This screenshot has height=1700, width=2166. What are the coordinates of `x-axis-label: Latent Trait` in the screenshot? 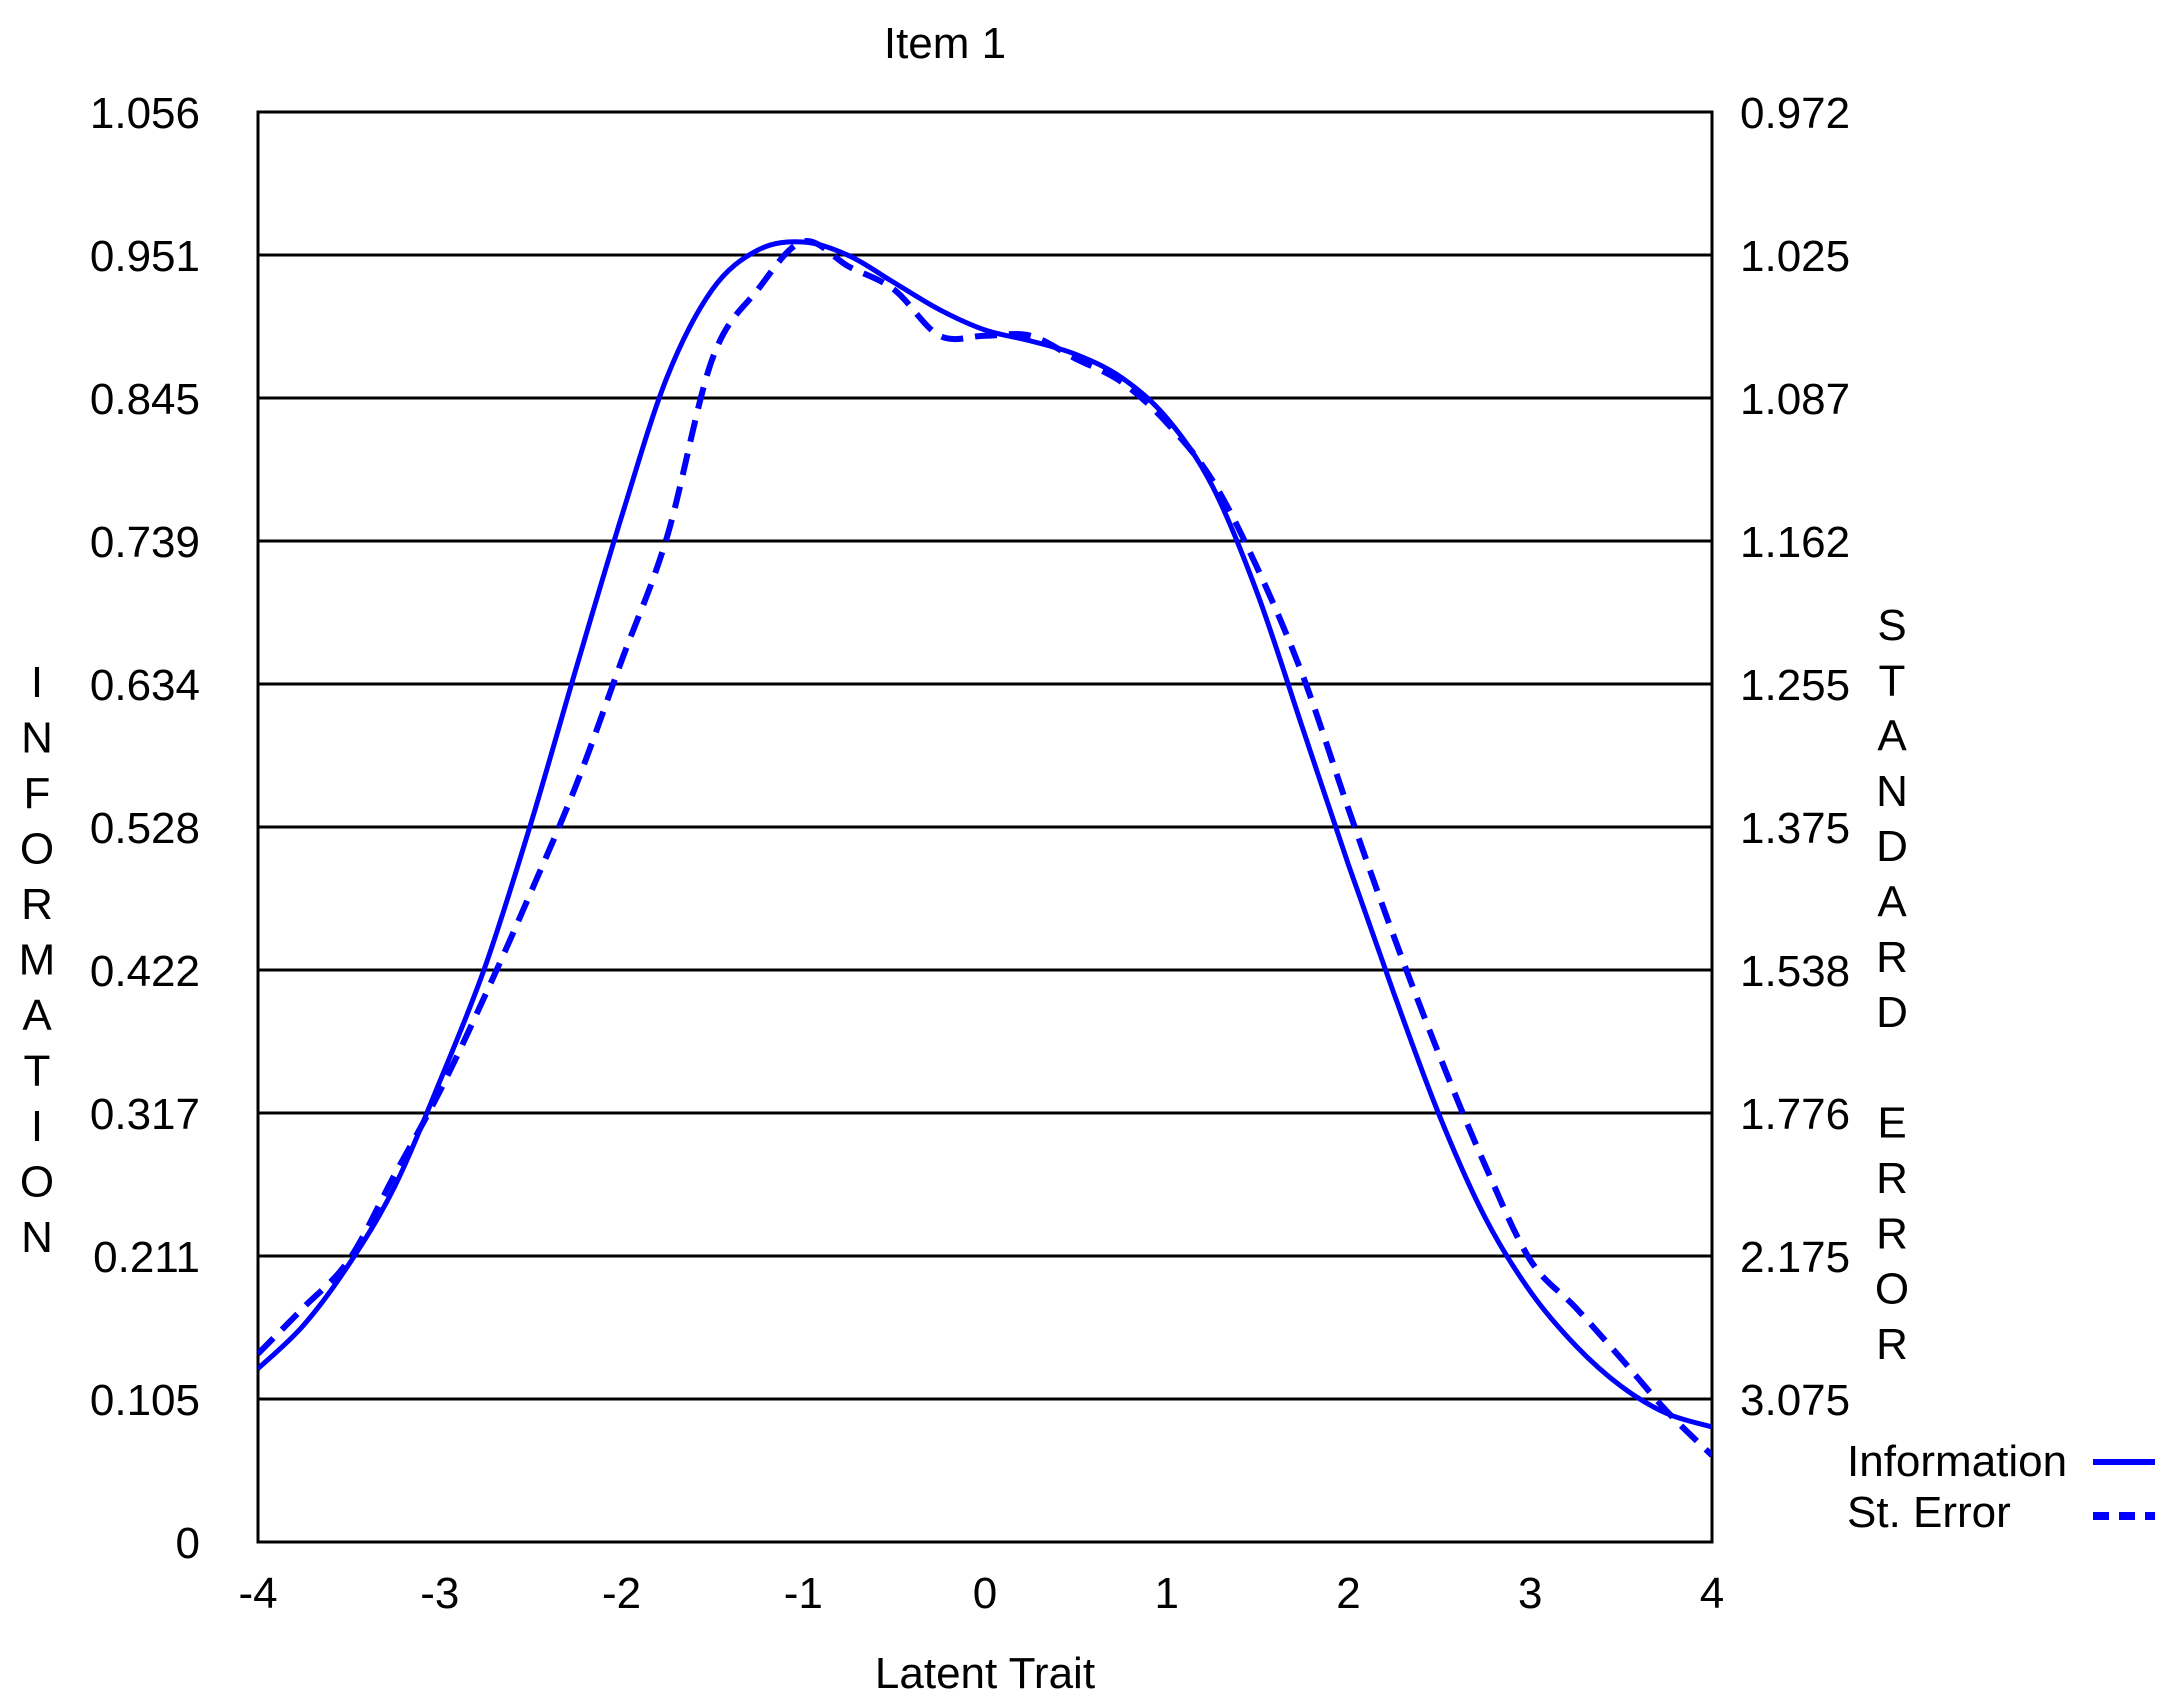 It's located at (985, 1673).